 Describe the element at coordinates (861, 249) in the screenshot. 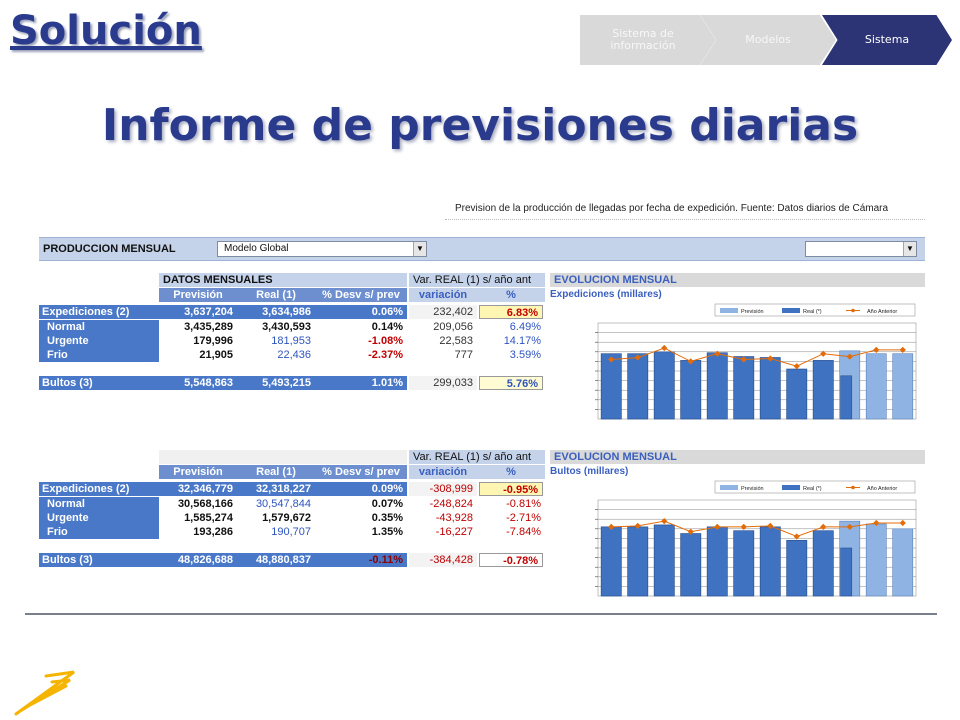

I see `secondary-select: ▼` at that location.